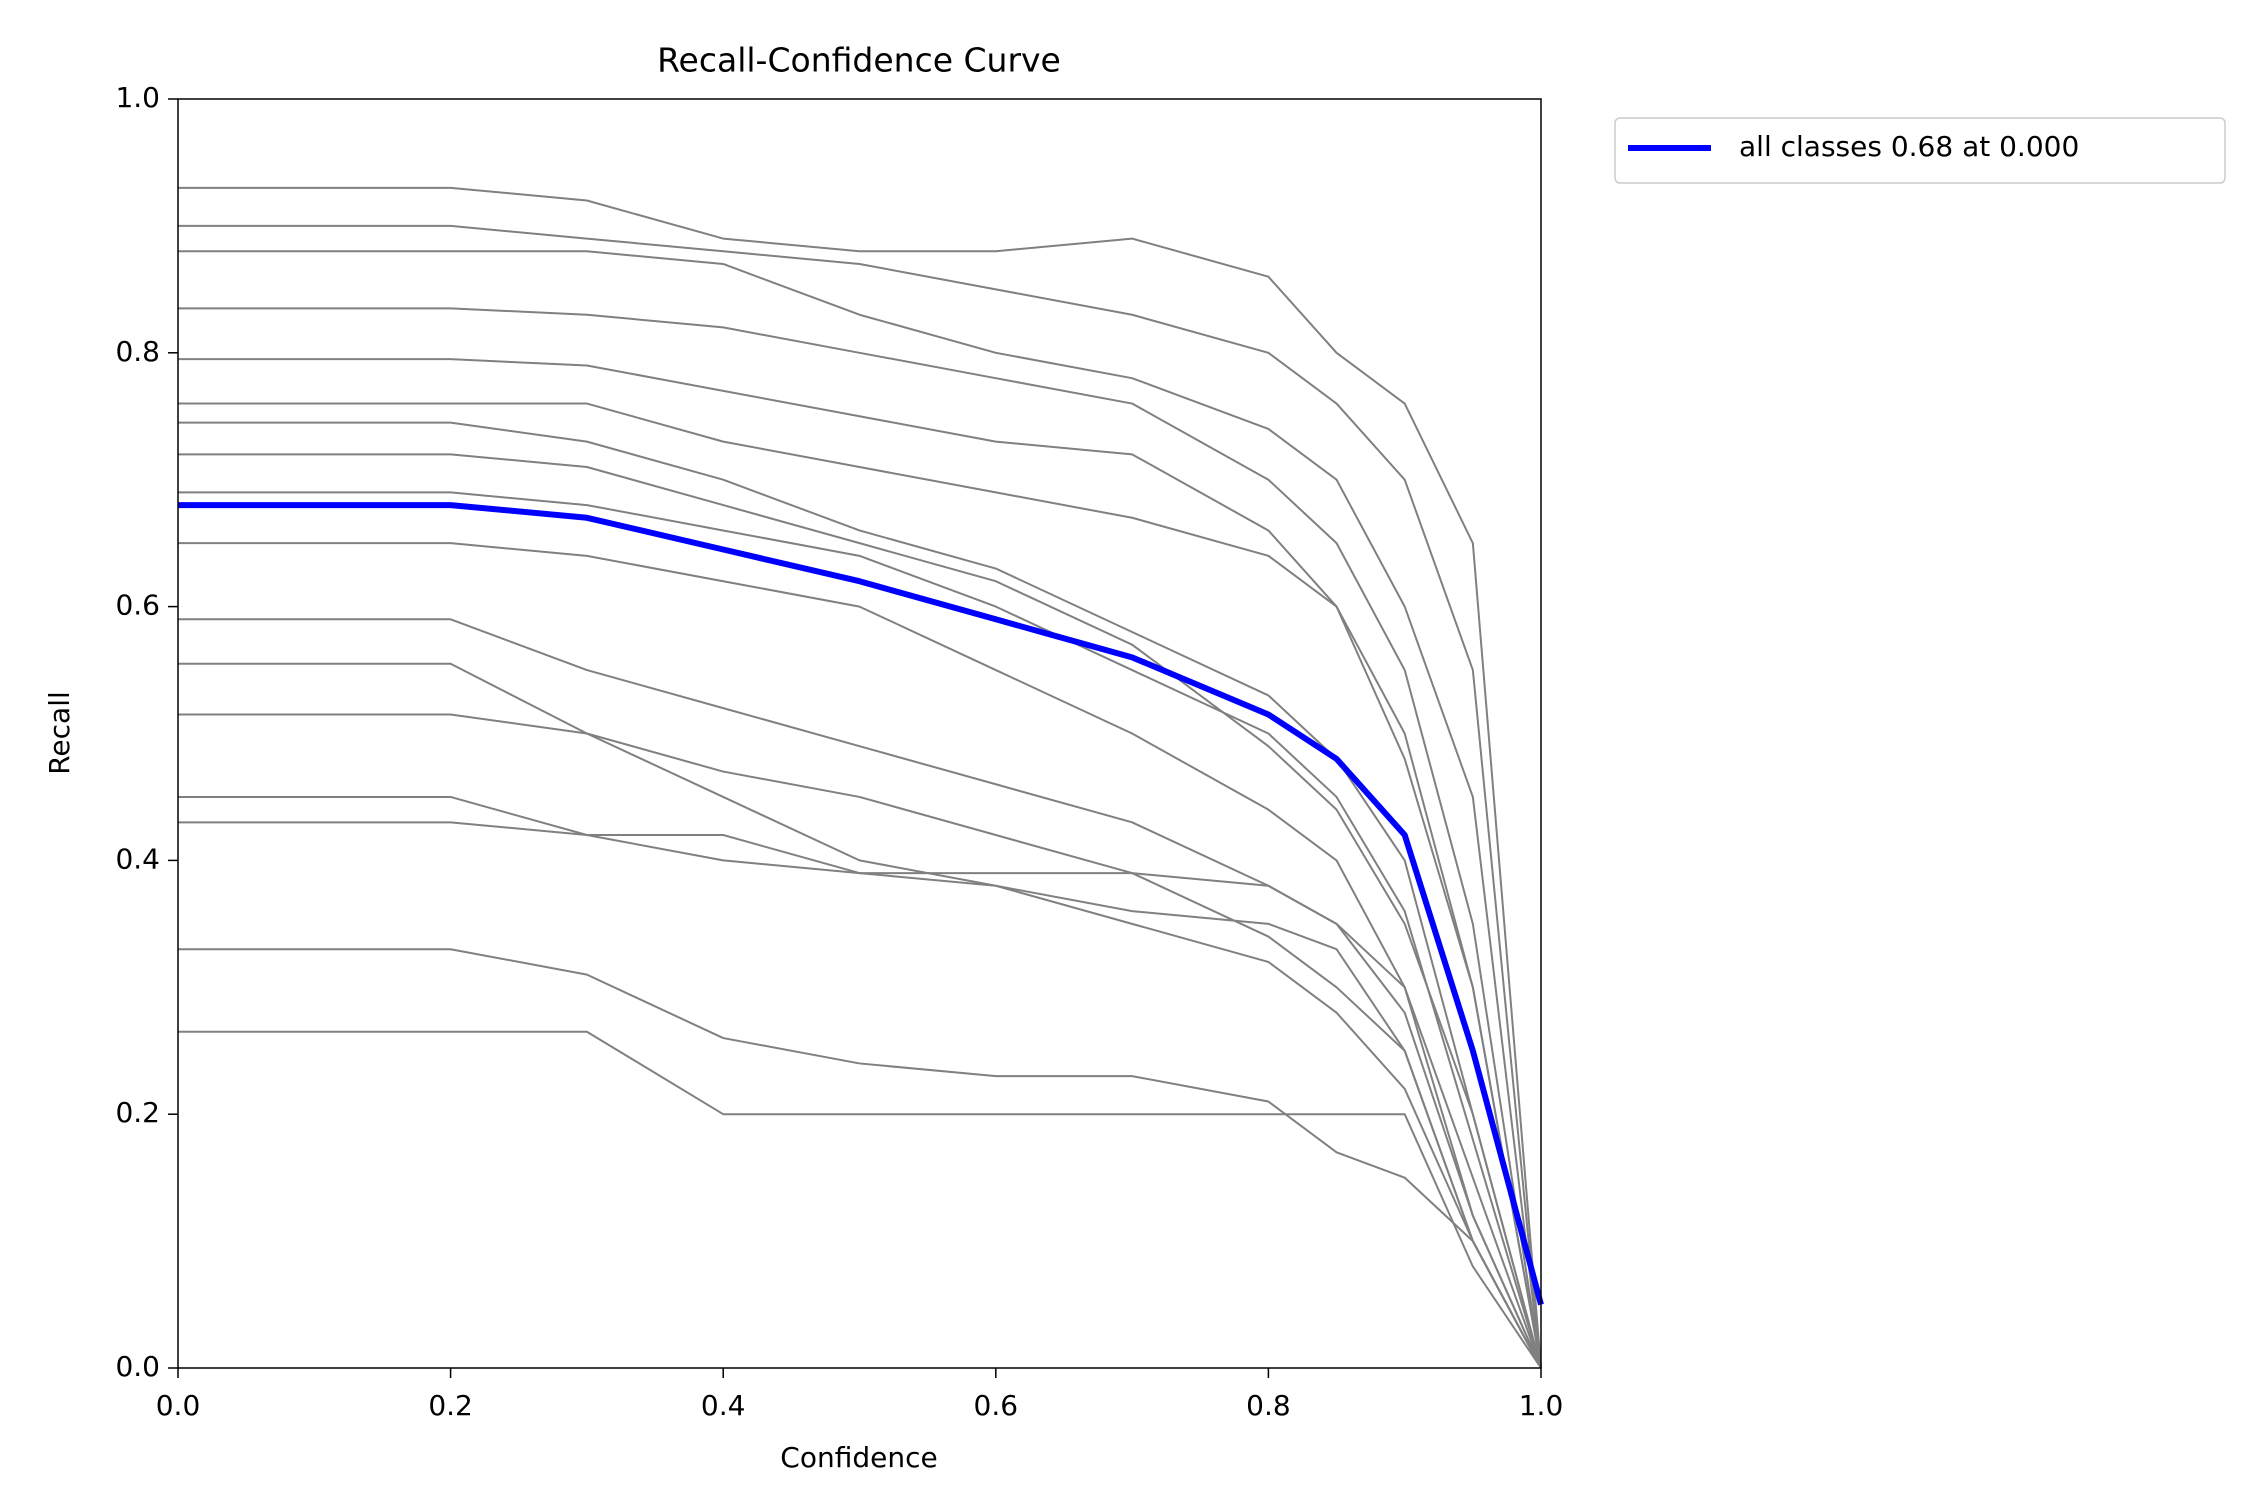 The height and width of the screenshot is (1500, 2250). What do you see at coordinates (858, 1457) in the screenshot?
I see `x-axis-label: Confidence` at bounding box center [858, 1457].